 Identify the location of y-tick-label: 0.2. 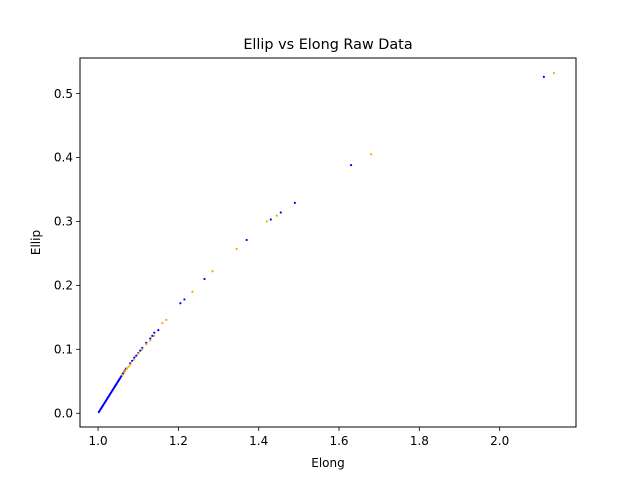
(63, 286).